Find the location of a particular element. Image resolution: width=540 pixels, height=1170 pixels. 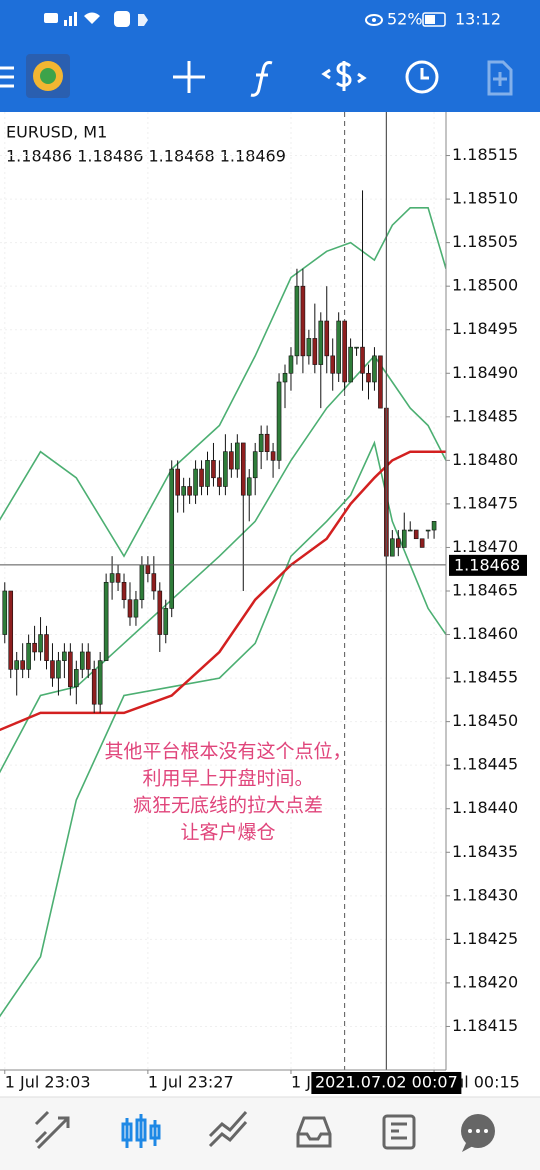

status-icons is located at coordinates (245, 19).